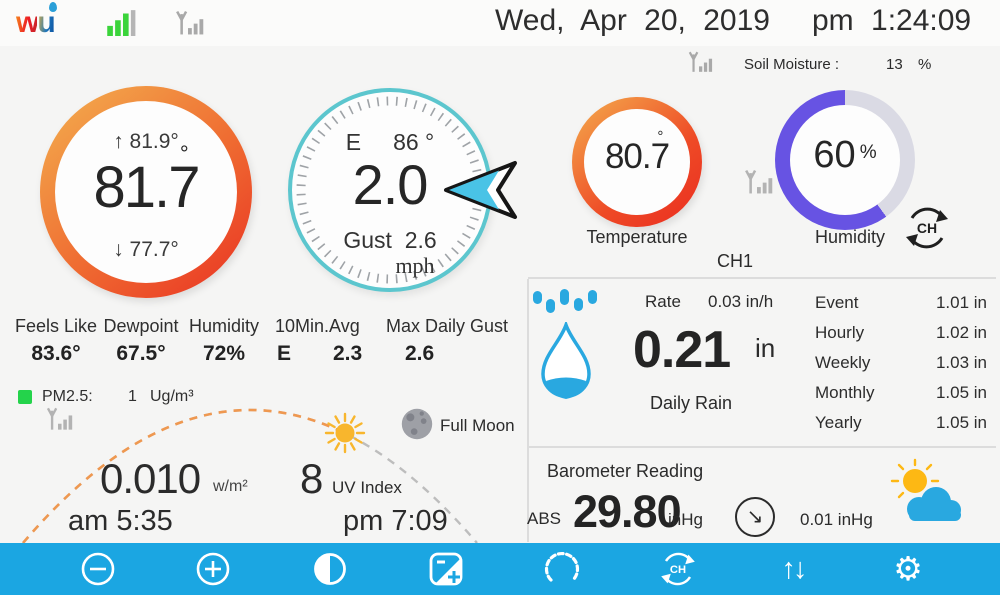  I want to click on plus-circle-icon, so click(213, 569).